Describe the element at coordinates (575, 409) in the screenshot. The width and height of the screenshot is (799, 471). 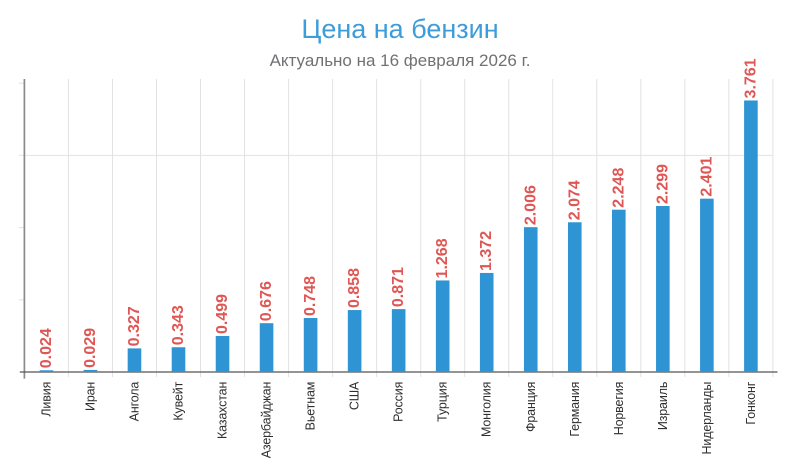
I see `svg-text: Германия` at that location.